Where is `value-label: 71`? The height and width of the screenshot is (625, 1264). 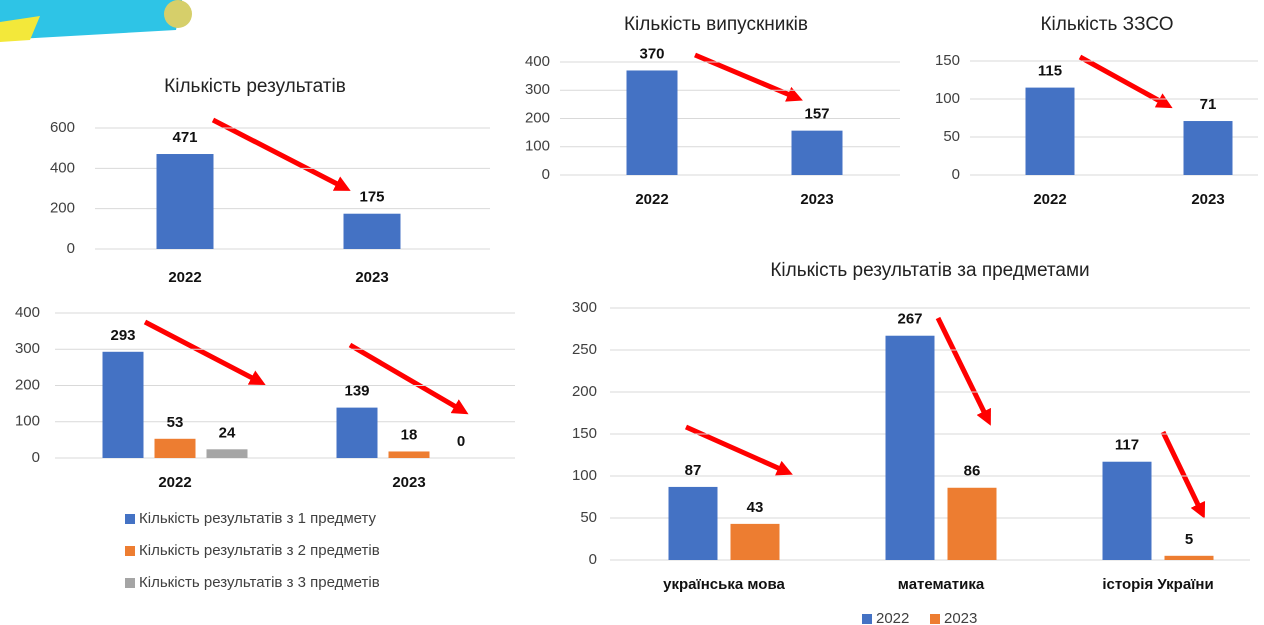
value-label: 71 is located at coordinates (1208, 104).